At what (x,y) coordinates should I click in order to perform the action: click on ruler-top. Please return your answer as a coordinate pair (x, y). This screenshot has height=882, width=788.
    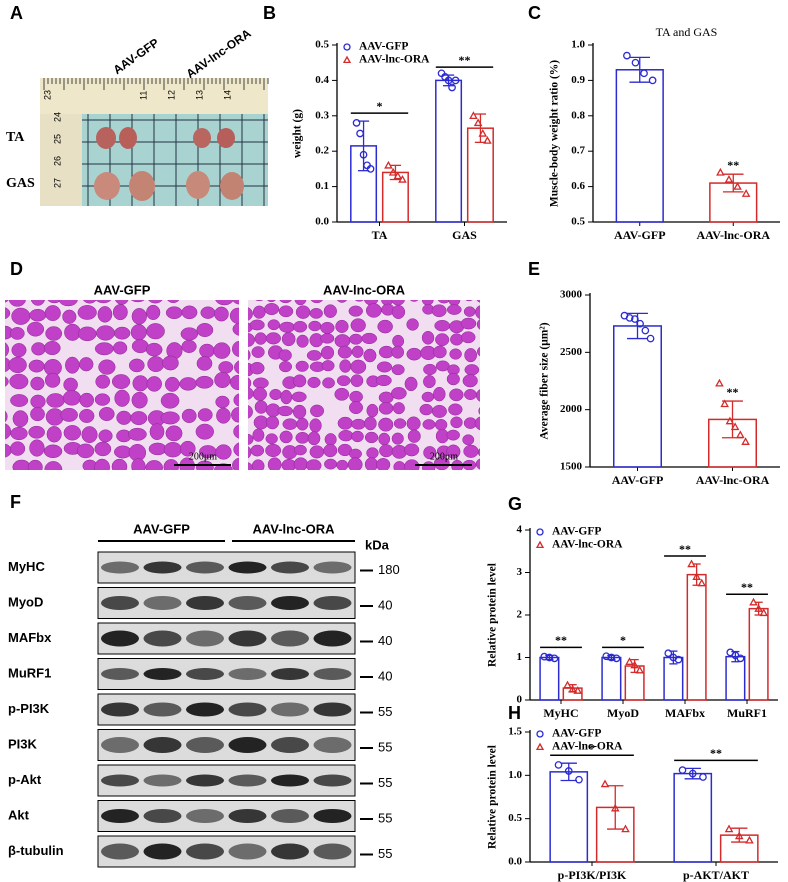
    Looking at the image, I should click on (154, 96).